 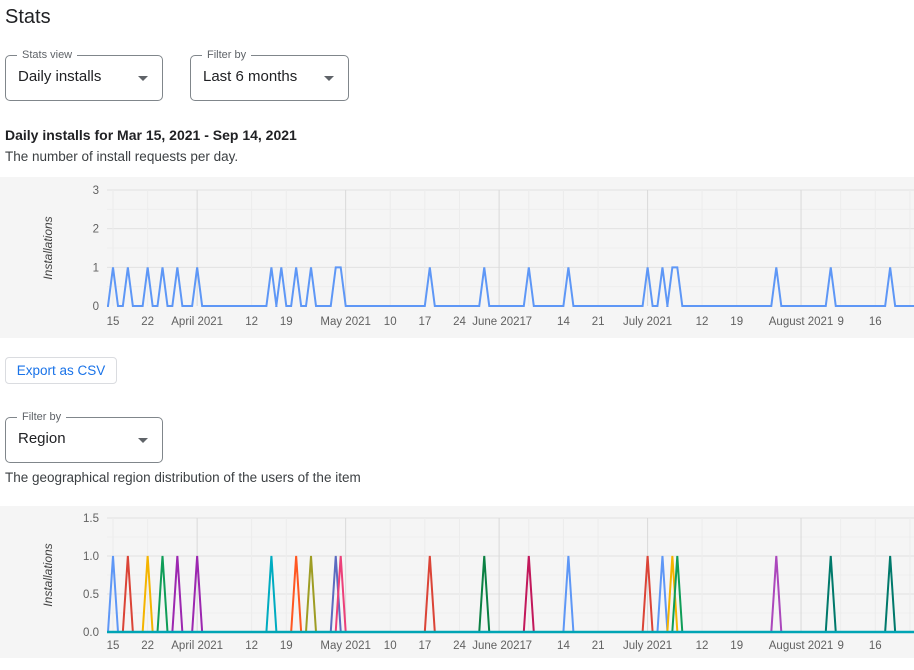 I want to click on svg-text: 1.5, so click(x=91, y=519).